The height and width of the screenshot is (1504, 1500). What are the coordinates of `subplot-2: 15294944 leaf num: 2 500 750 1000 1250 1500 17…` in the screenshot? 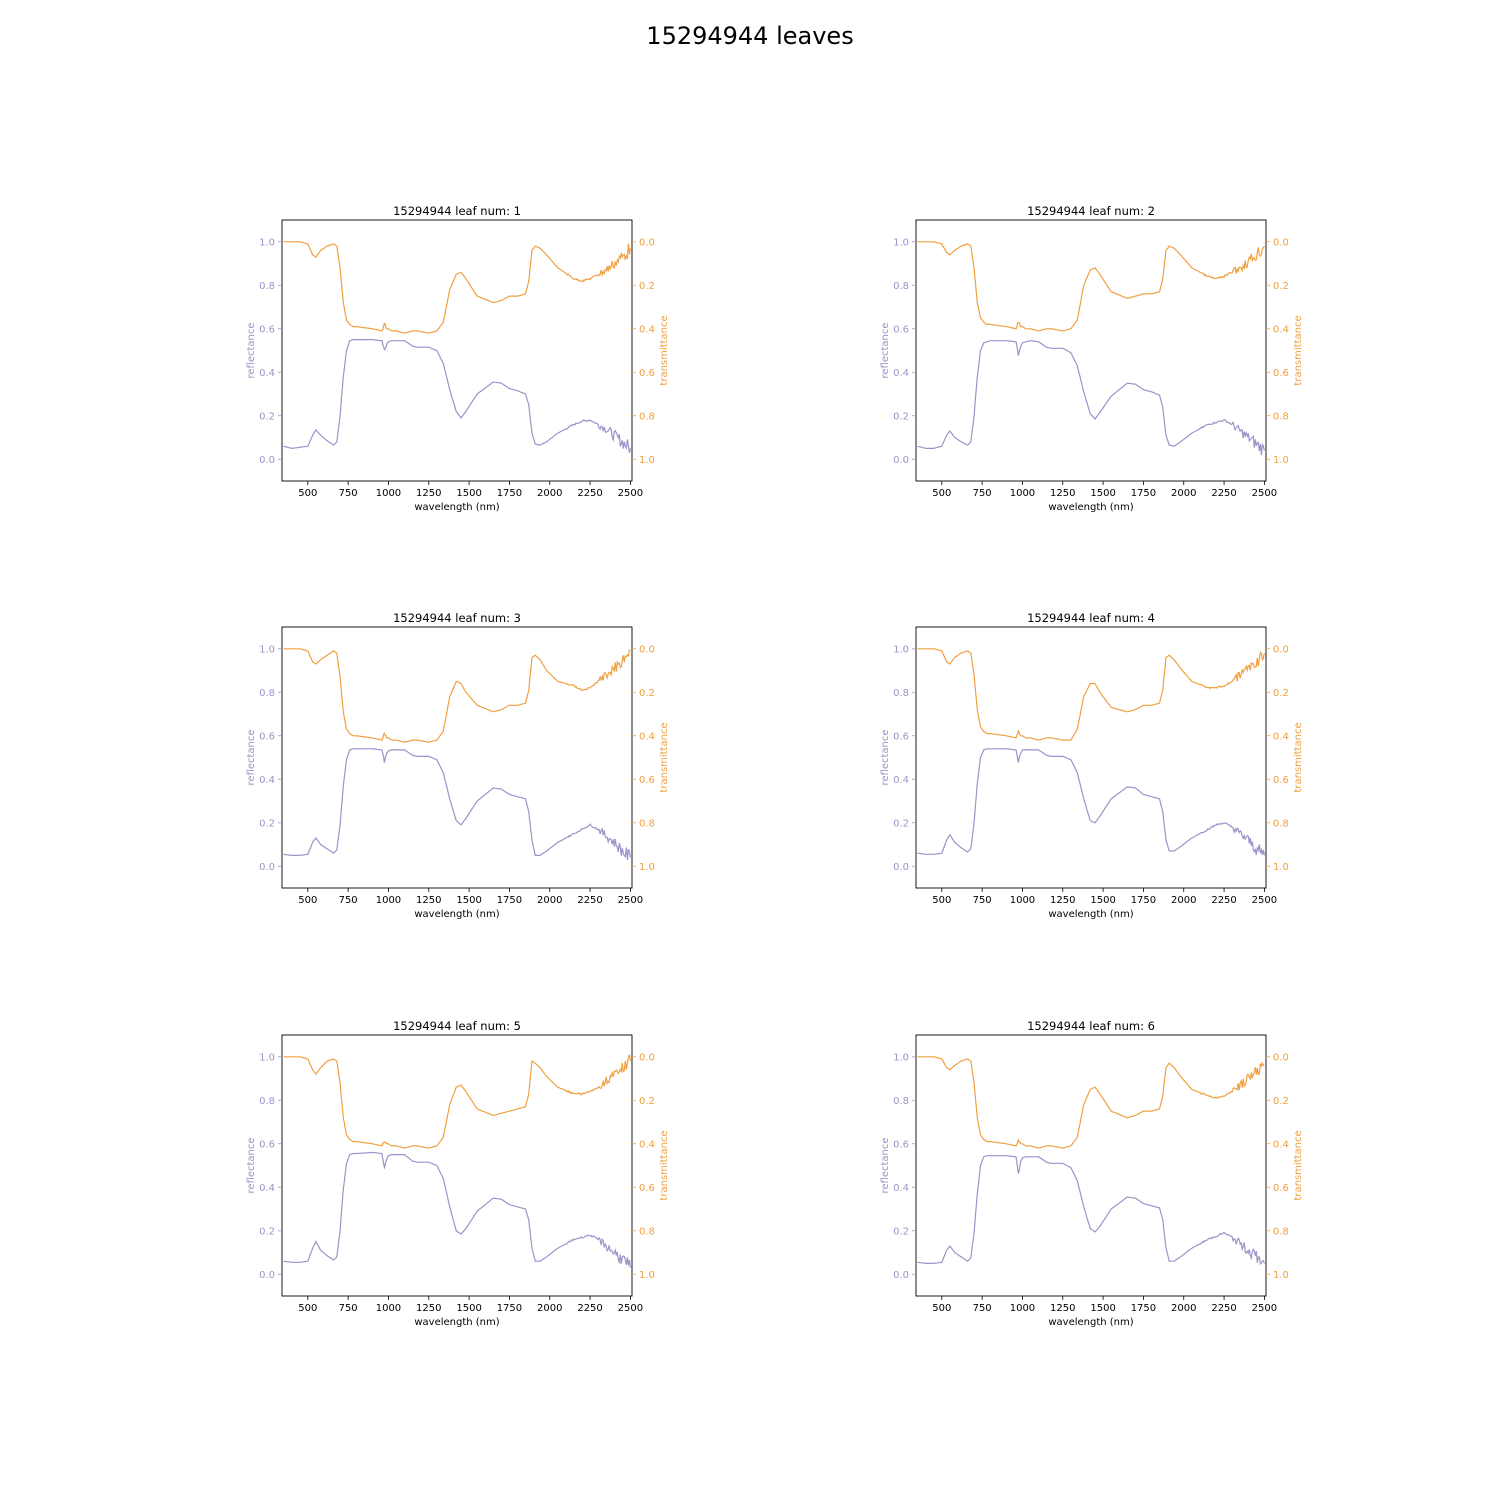 It's located at (1092, 358).